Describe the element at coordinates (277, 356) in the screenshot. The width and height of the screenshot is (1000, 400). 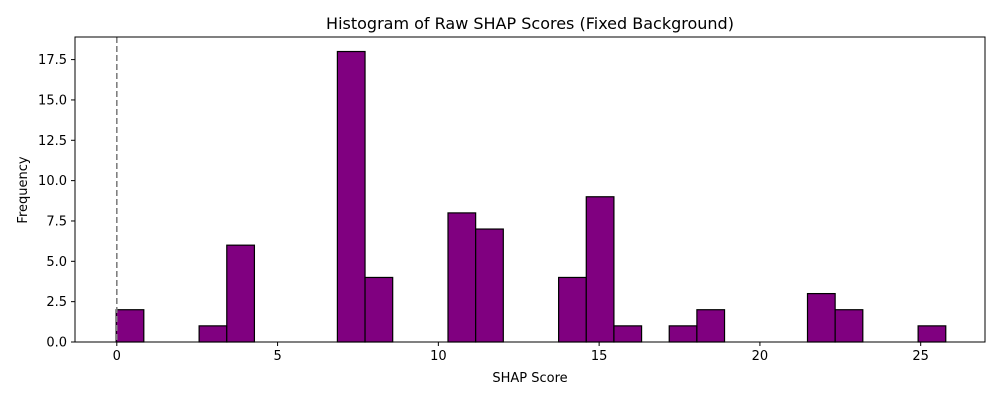
I see `x-tick-label: 5` at that location.